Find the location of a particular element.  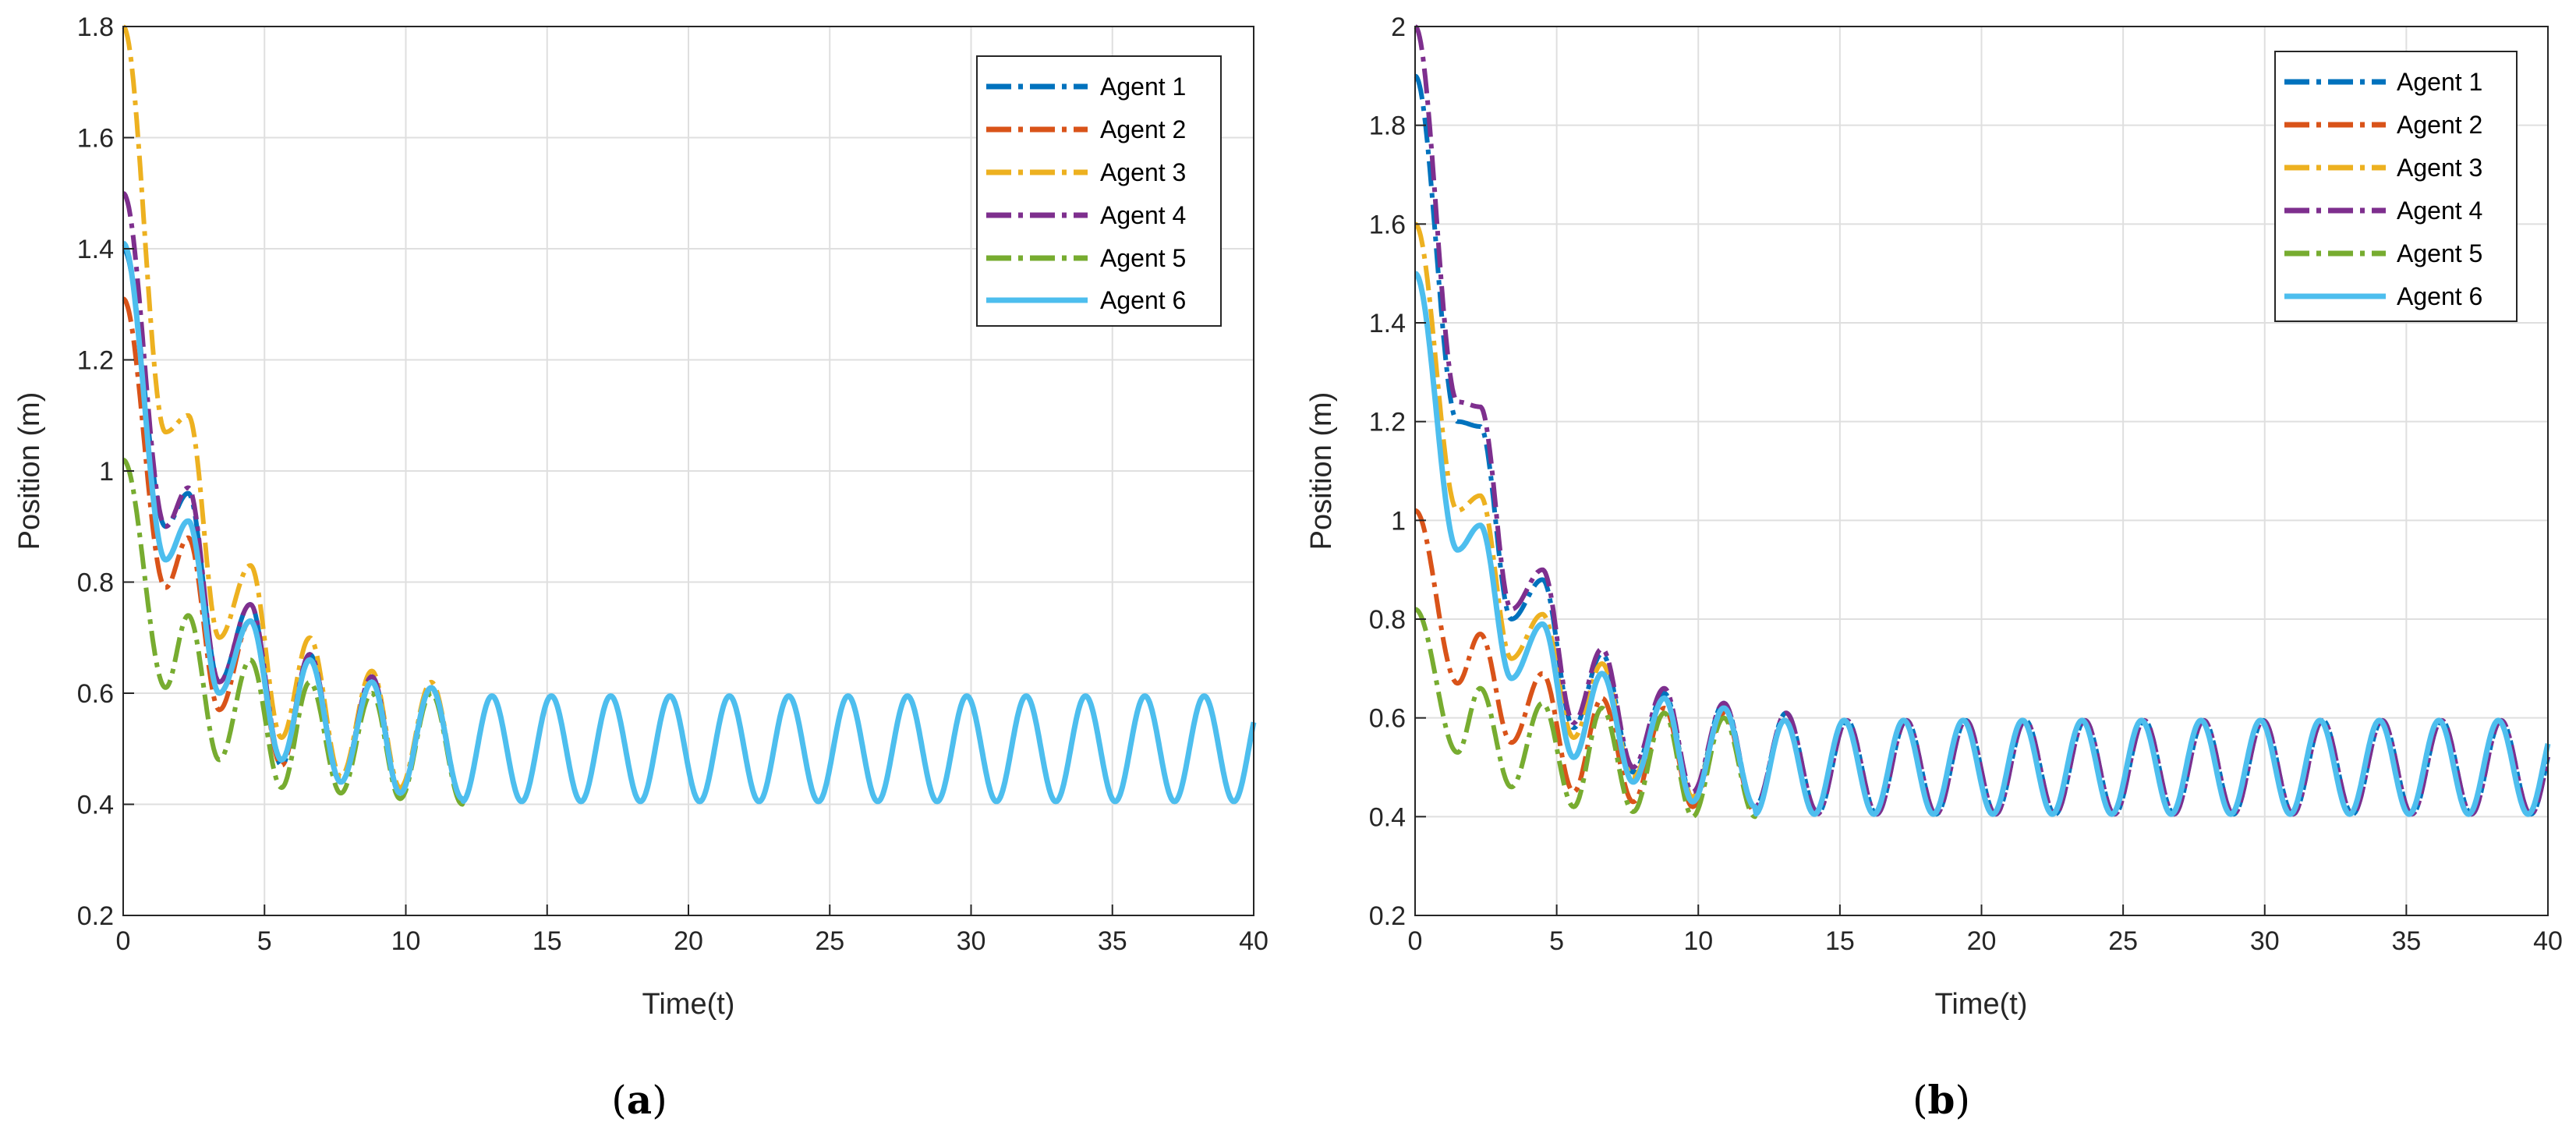

y-axis-label-b: Position (m) is located at coordinates (1321, 471).